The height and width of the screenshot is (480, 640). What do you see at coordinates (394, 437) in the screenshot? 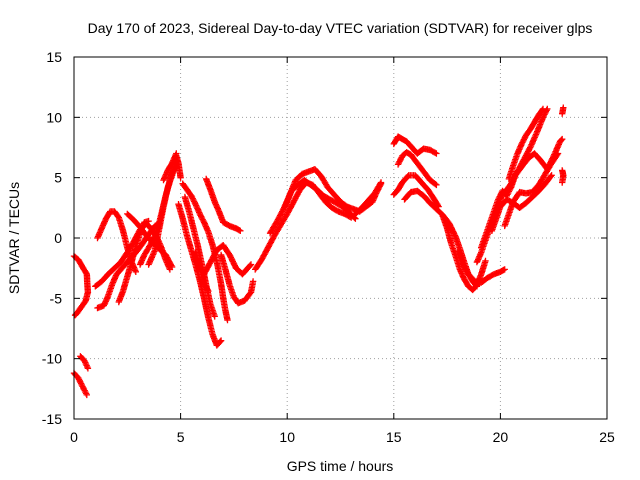
I see `x-tick-label: 15` at bounding box center [394, 437].